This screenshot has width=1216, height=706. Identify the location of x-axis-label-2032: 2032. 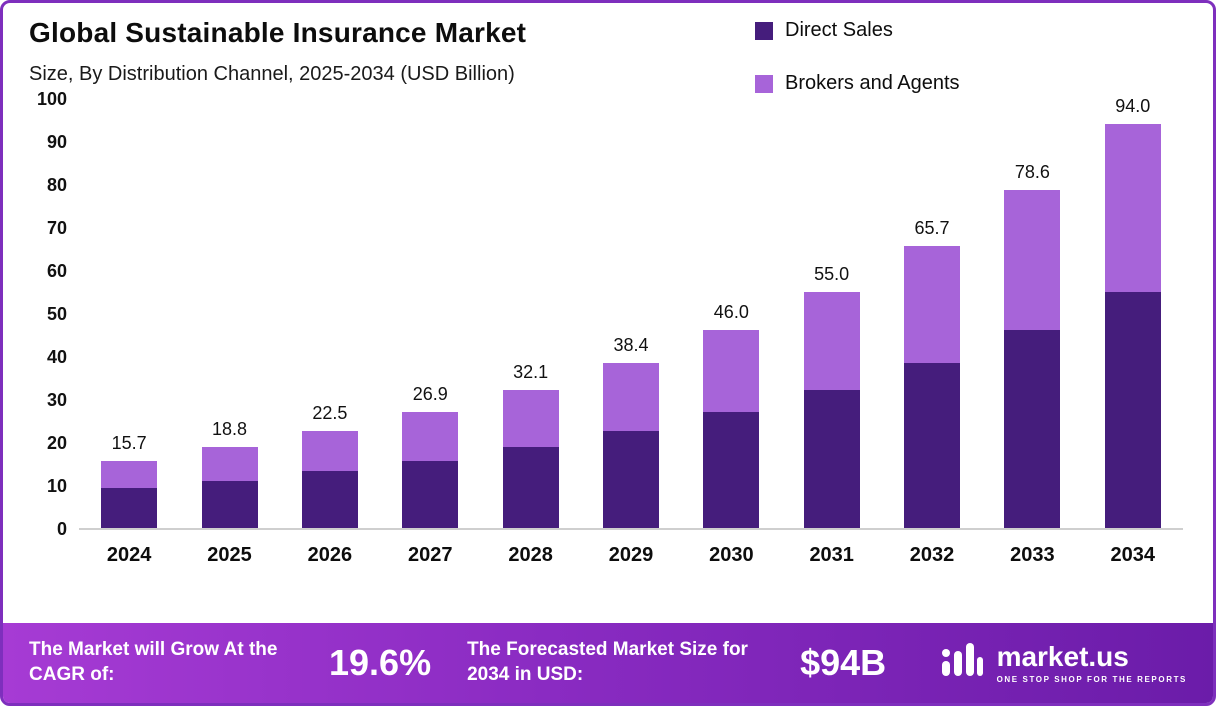
(932, 555).